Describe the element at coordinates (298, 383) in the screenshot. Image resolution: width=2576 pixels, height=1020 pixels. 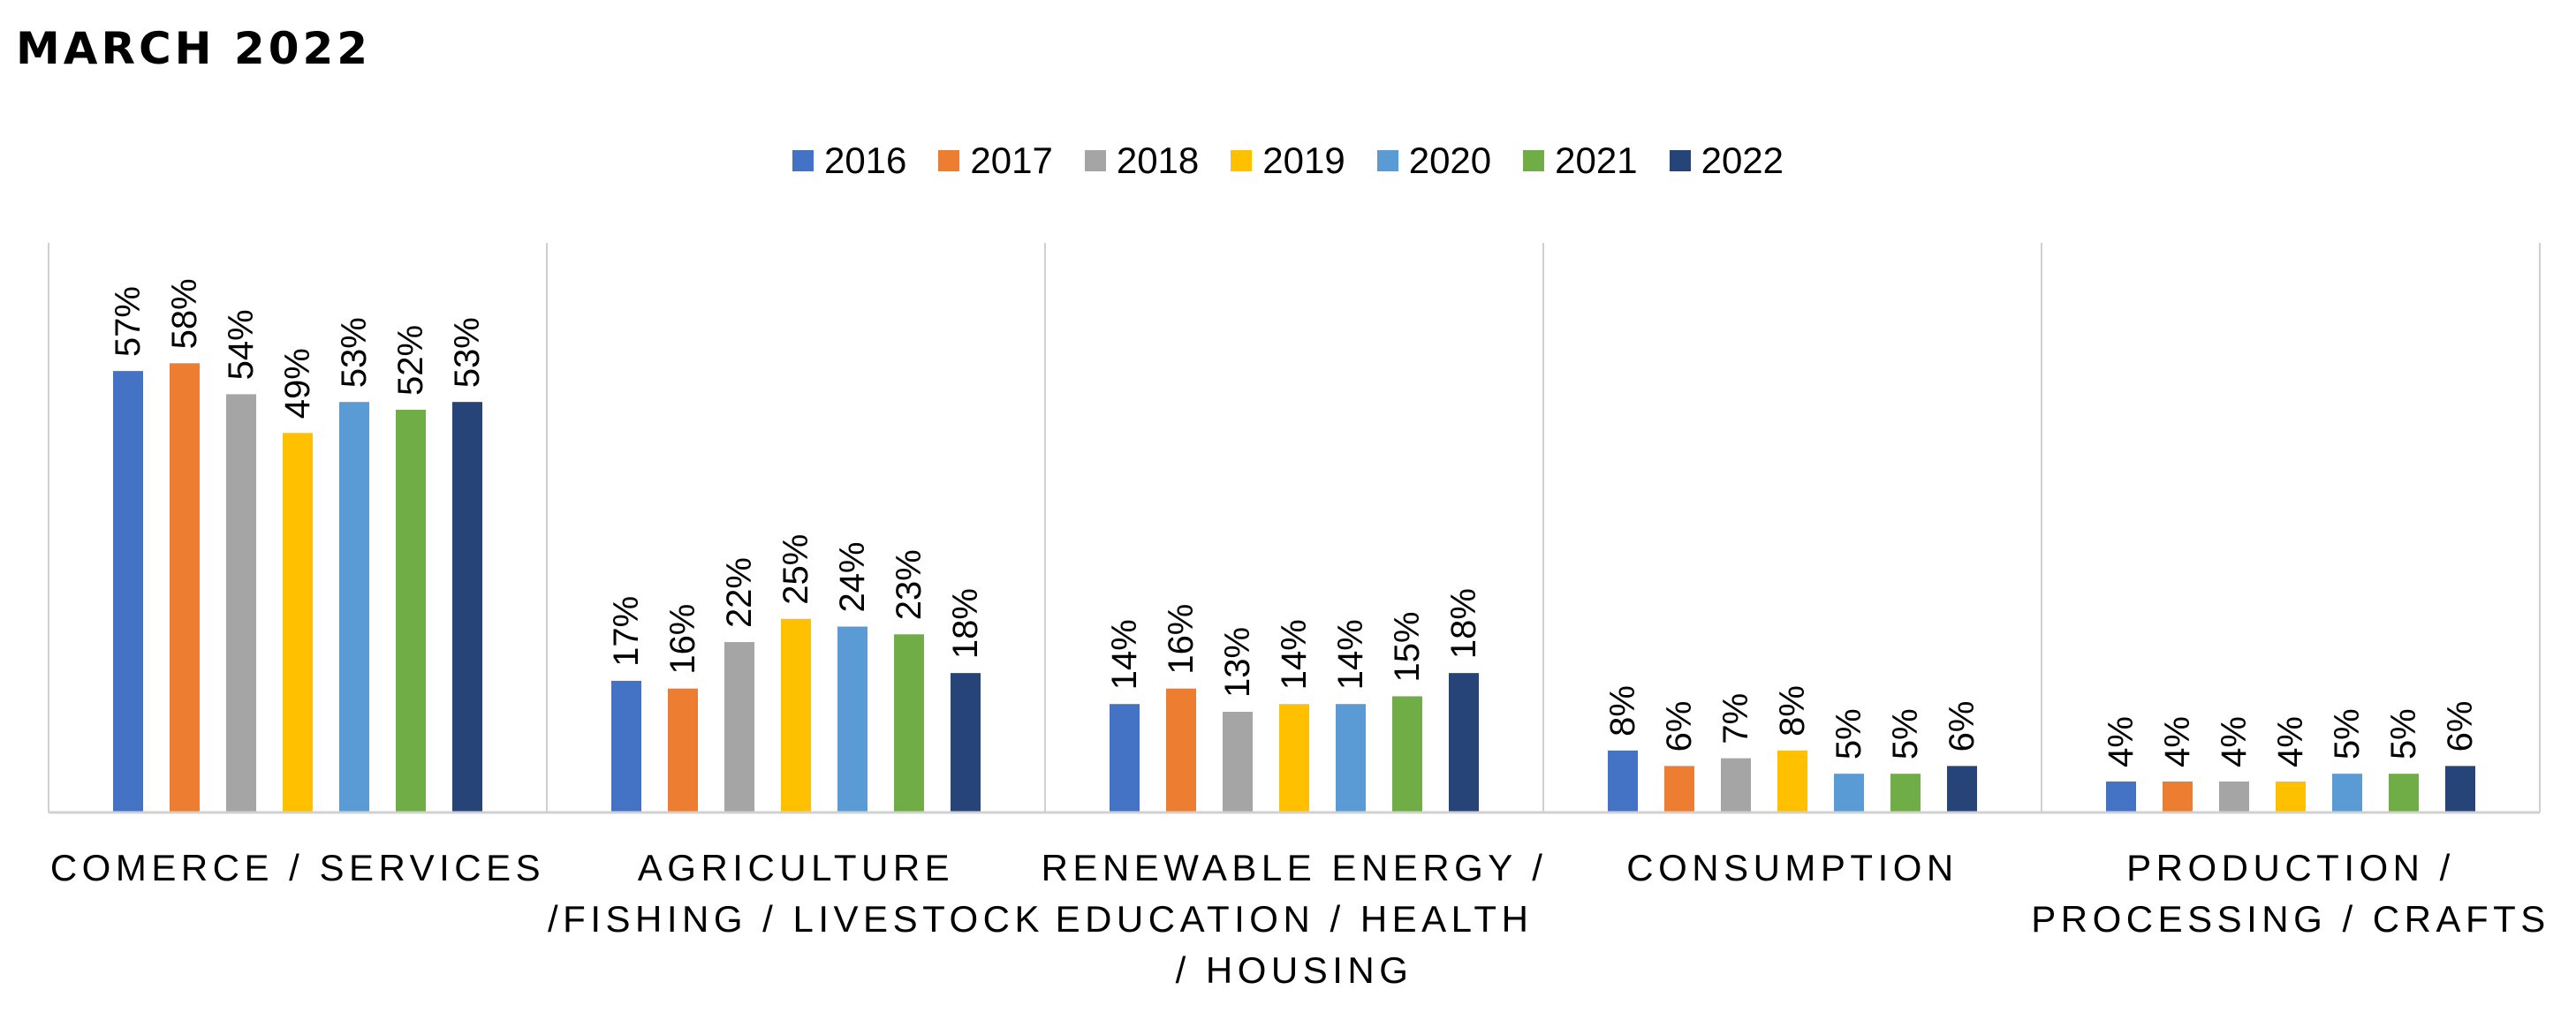
I see `data-label: 49%` at that location.